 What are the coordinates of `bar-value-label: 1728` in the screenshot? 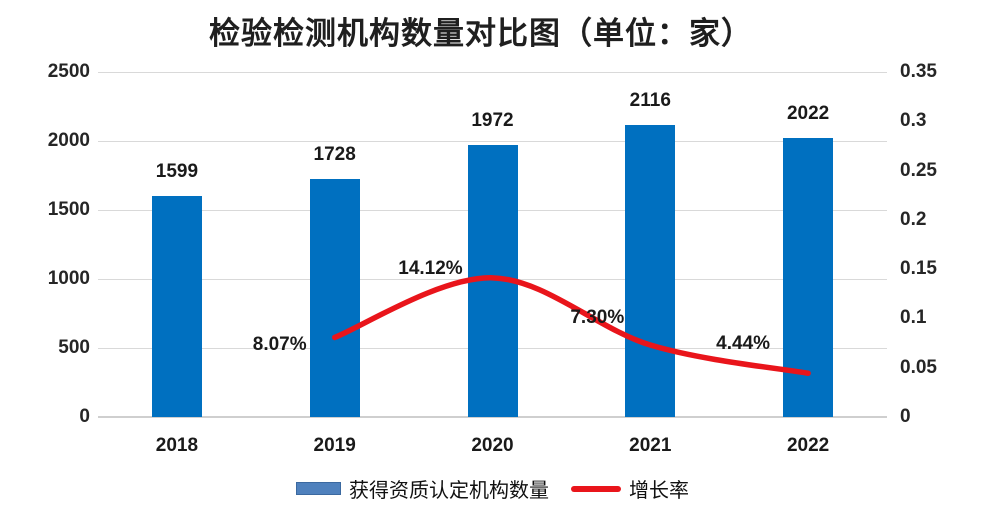 It's located at (334, 154).